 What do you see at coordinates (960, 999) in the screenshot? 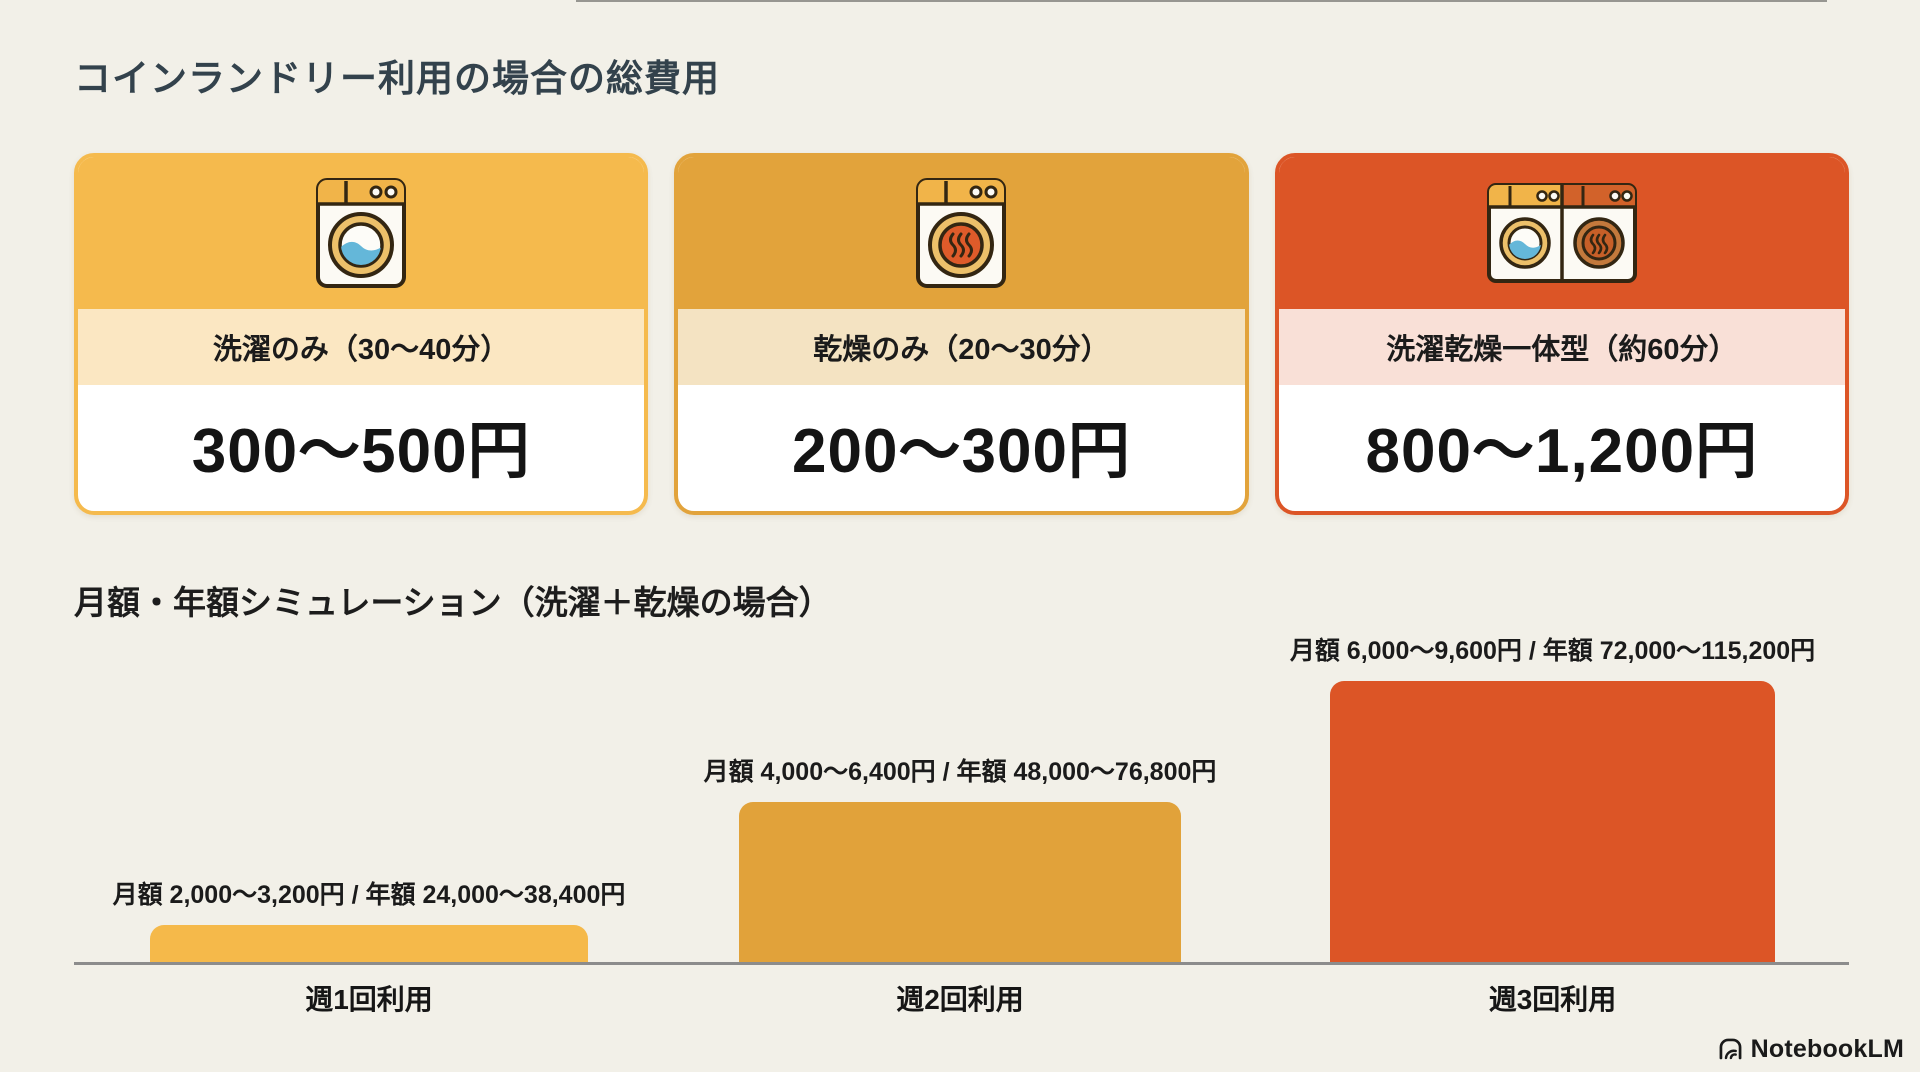
I see `x-axis-label: 週2回利用` at bounding box center [960, 999].